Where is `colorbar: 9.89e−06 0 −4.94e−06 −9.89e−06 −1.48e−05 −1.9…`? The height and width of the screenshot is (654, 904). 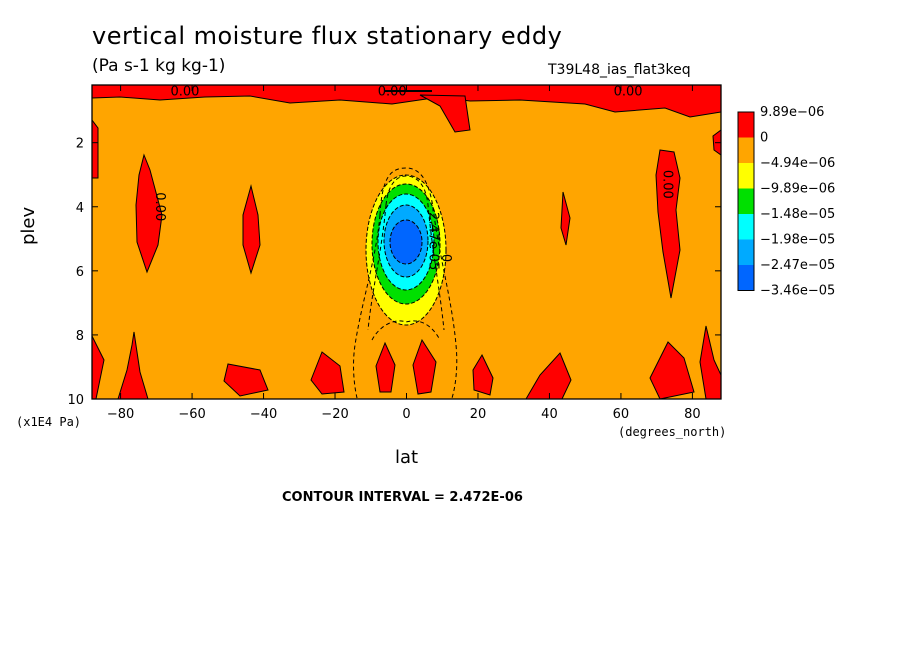
colorbar: 9.89e−06 0 −4.94e−06 −9.89e−06 −1.48e−05 −1.9… is located at coordinates (786, 202).